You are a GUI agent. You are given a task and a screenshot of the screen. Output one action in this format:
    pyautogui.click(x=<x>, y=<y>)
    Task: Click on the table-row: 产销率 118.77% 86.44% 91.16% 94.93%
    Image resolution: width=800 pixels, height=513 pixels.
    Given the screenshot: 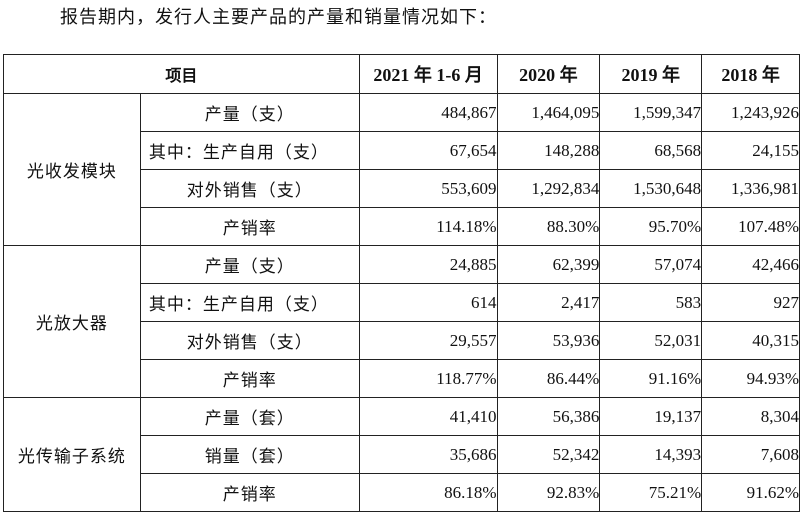 What is the action you would take?
    pyautogui.click(x=402, y=378)
    